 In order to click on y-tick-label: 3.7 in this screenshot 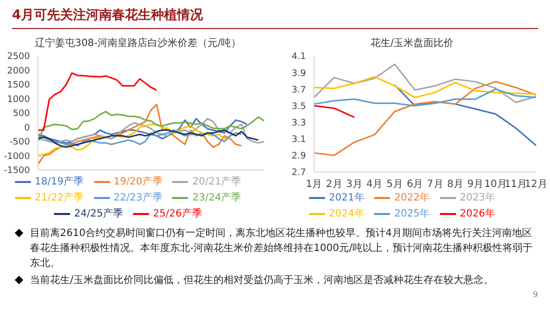, I will do `click(299, 90)`.